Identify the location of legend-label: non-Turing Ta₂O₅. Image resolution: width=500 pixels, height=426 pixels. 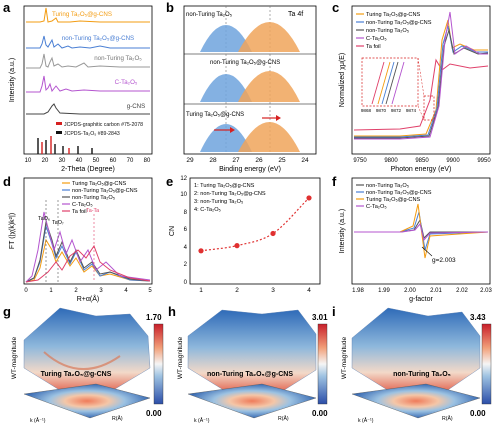
(387, 186).